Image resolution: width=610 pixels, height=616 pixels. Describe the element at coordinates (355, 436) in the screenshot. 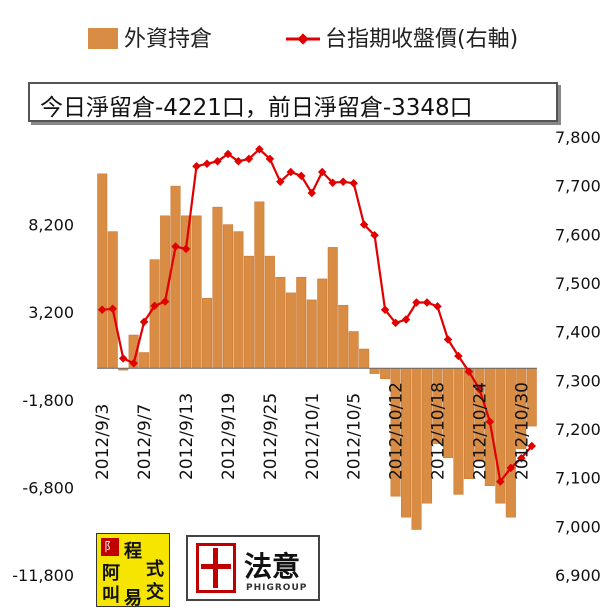

I see `x-axis-date-label: 2012/10/5` at that location.